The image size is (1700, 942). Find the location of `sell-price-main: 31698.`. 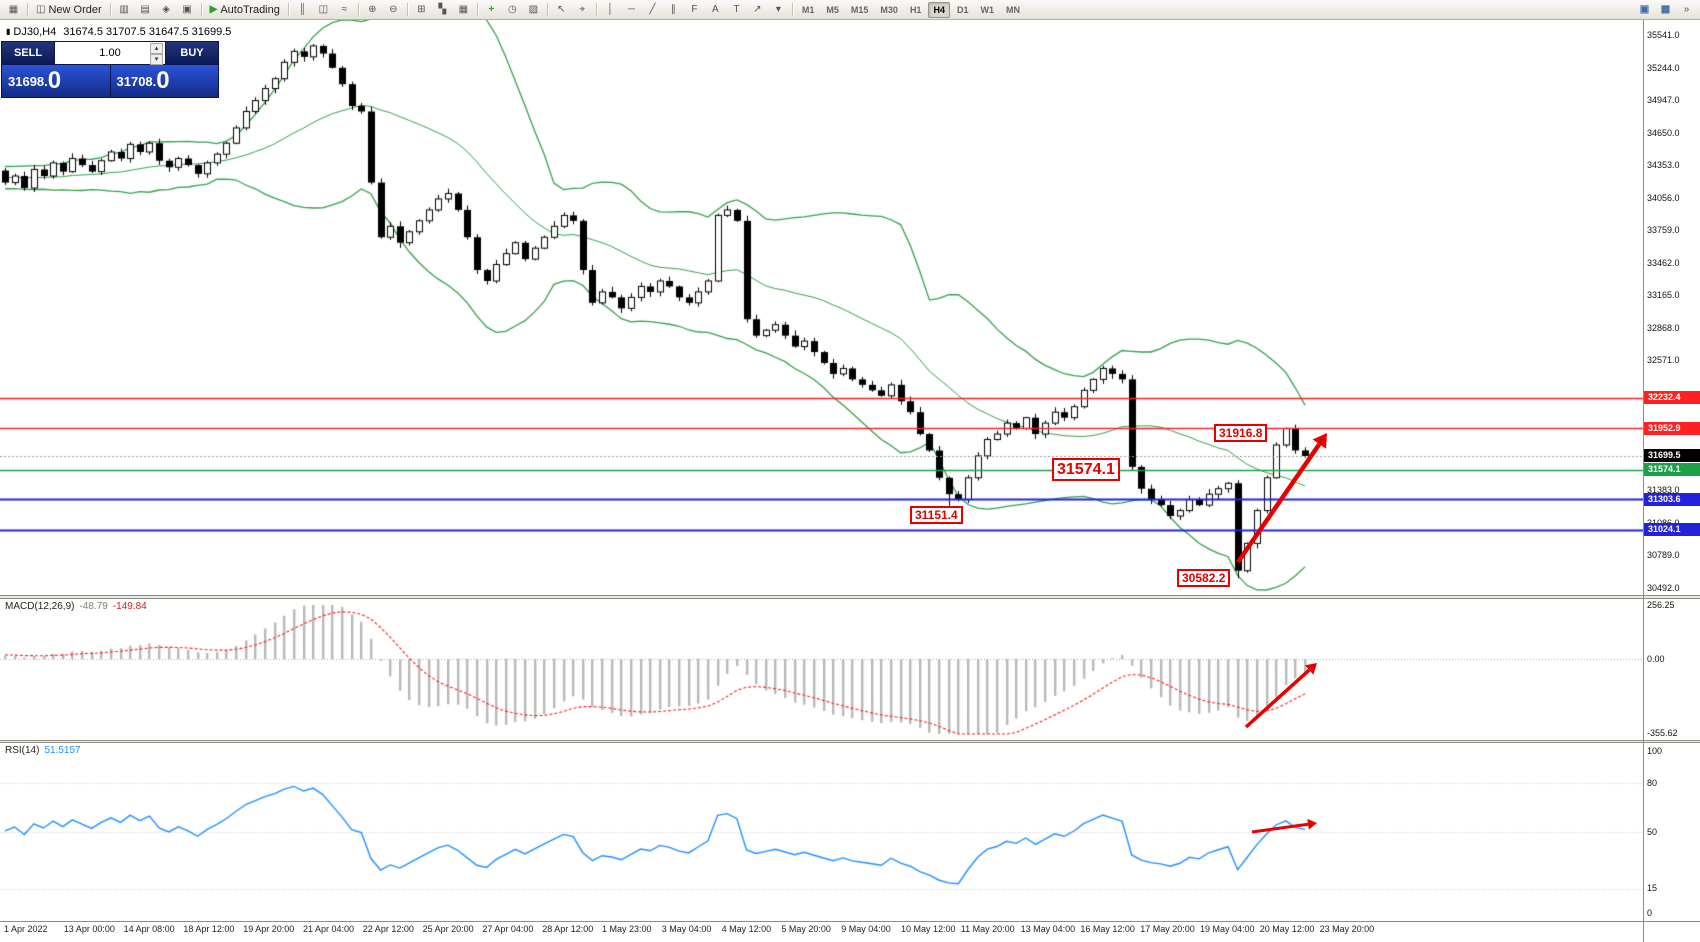

sell-price-main: 31698. is located at coordinates (28, 81).